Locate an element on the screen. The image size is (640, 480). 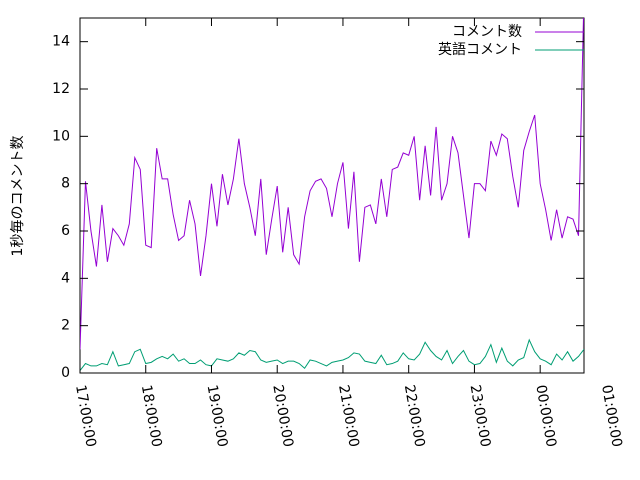
legend-label: 英語コメント is located at coordinates (480, 49).